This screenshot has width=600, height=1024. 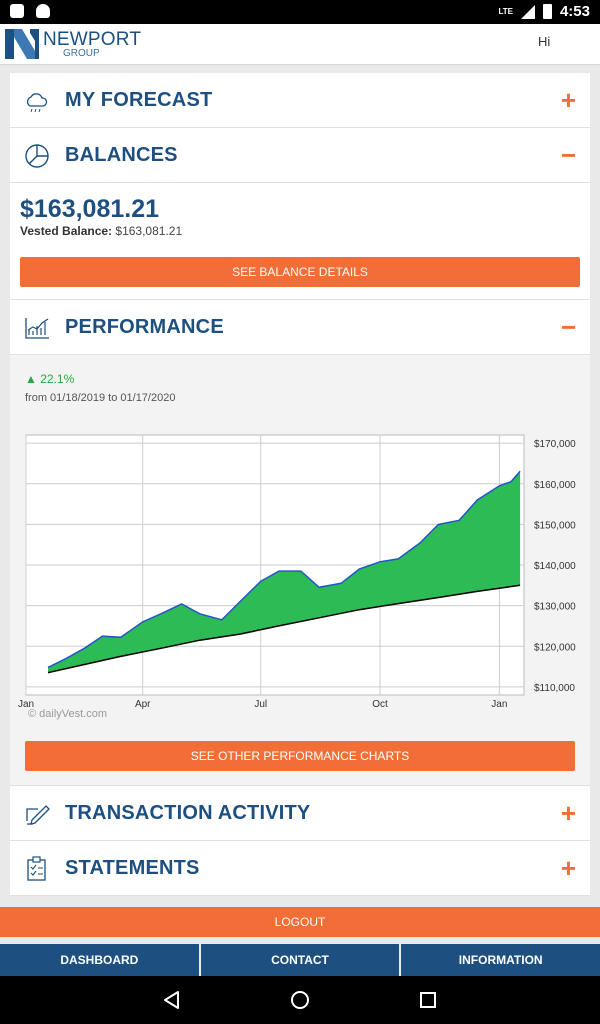 What do you see at coordinates (555, 607) in the screenshot?
I see `chart-y-tick-label: $130,000` at bounding box center [555, 607].